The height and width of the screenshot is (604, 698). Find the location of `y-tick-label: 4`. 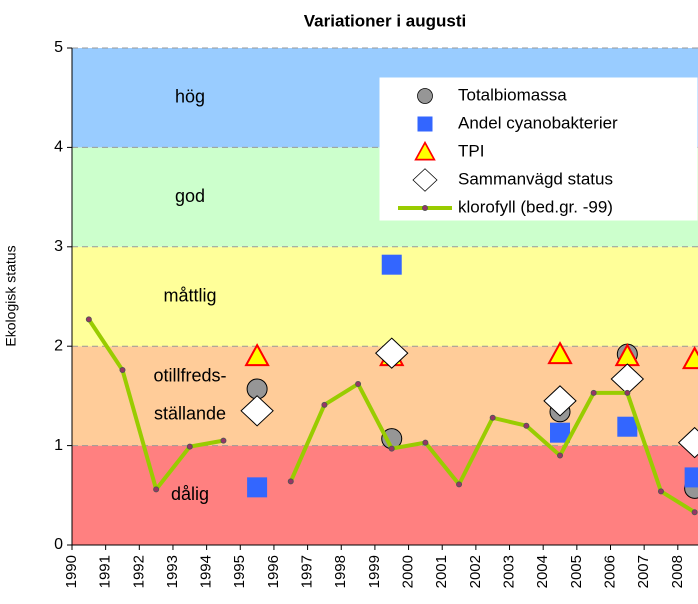

y-tick-label: 4 is located at coordinates (58, 147).